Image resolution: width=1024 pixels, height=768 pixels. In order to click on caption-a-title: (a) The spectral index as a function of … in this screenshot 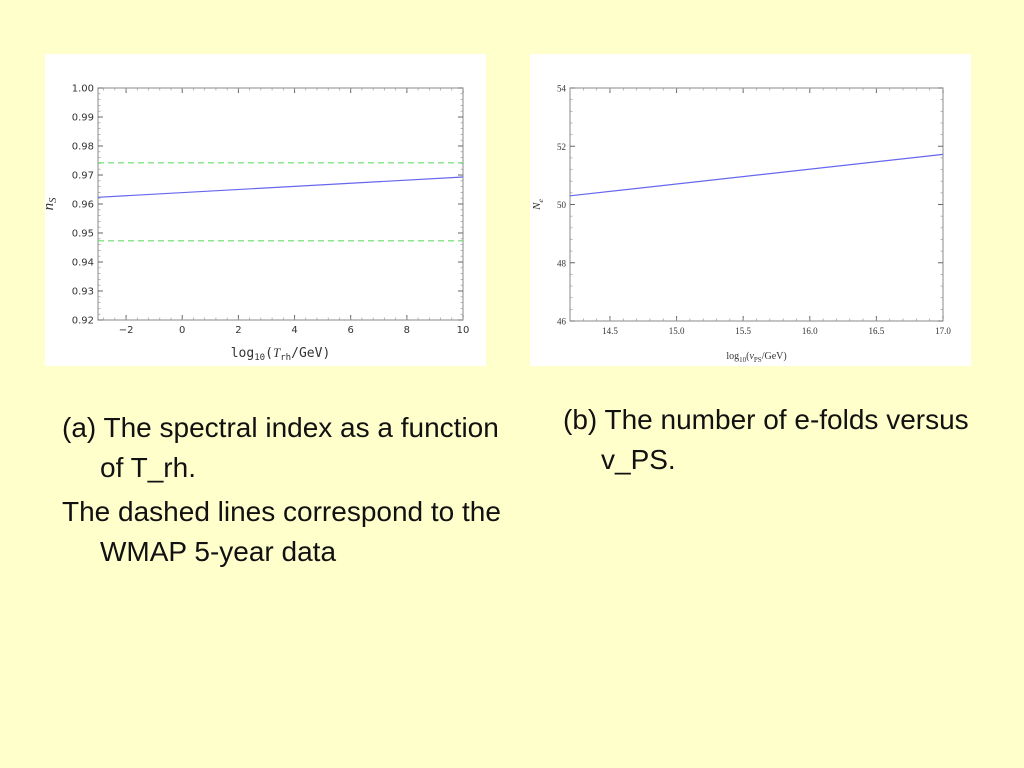, I will do `click(280, 447)`.